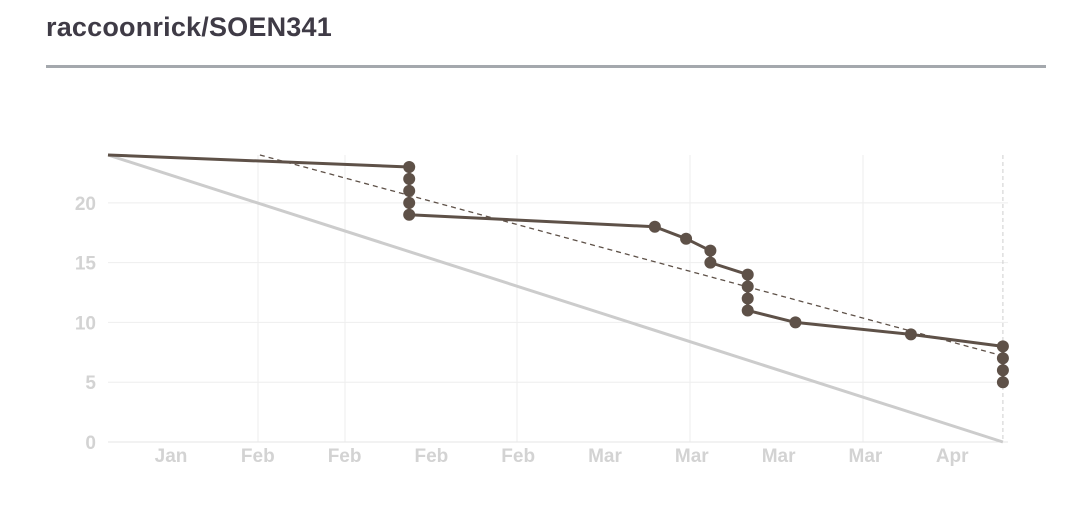  What do you see at coordinates (85, 323) in the screenshot?
I see `y-tick-label: 10` at bounding box center [85, 323].